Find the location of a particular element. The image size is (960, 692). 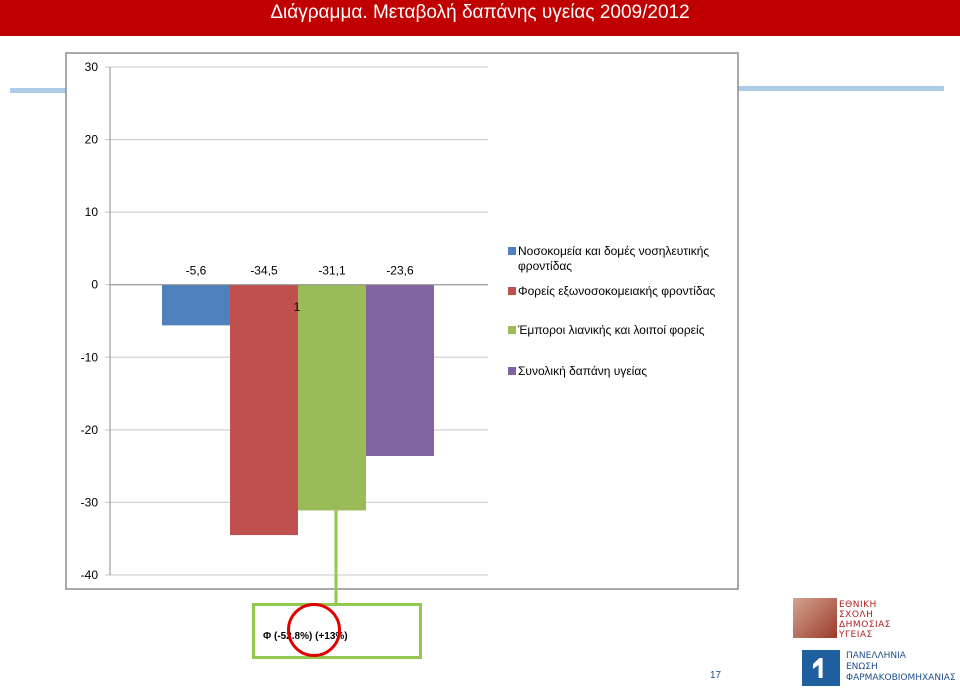

x-category-label: 1 is located at coordinates (297, 307).